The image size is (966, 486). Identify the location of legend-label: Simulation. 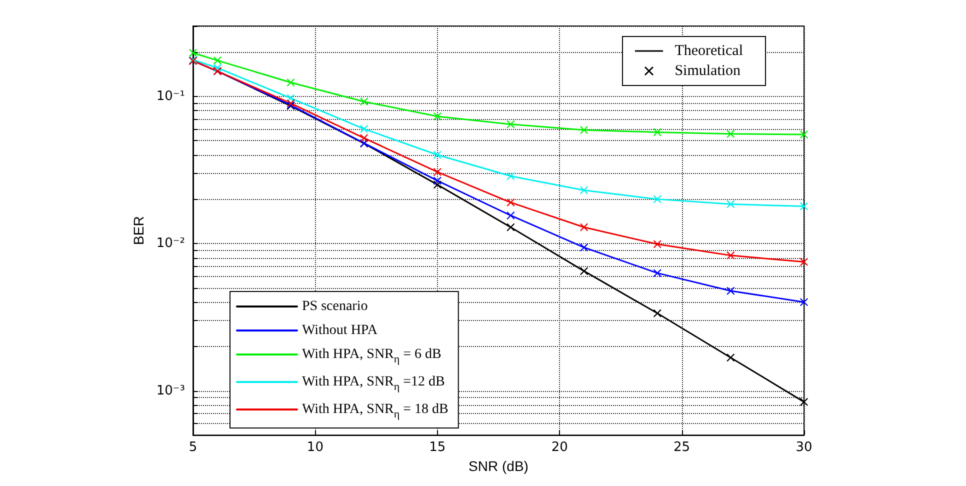
(707, 71).